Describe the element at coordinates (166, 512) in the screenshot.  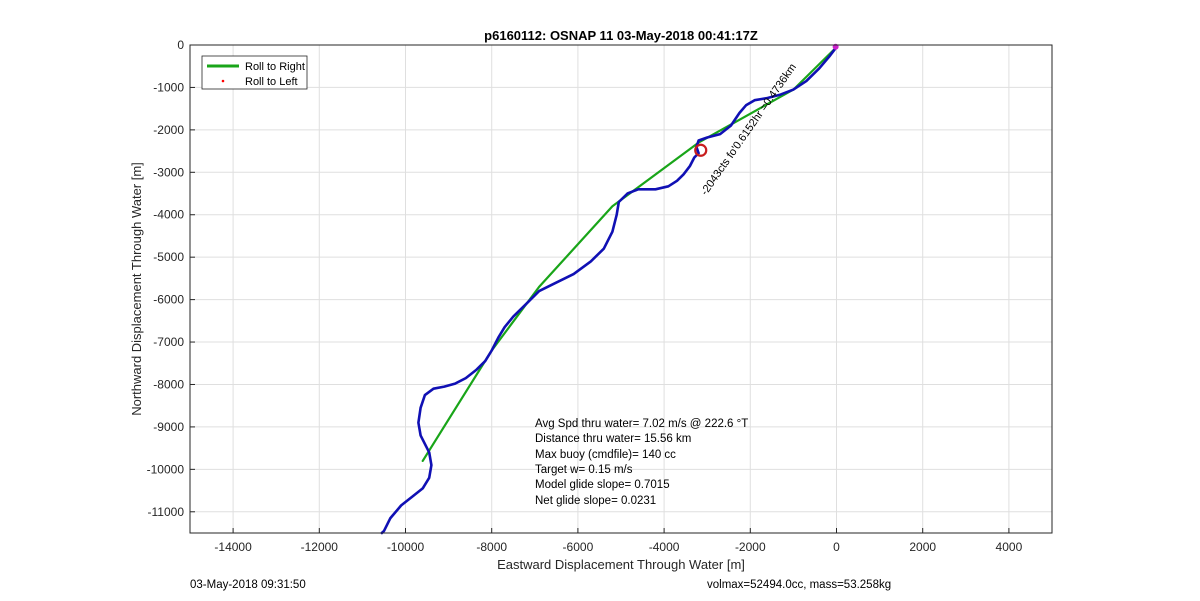
I see `y-tick-label: -11000` at that location.